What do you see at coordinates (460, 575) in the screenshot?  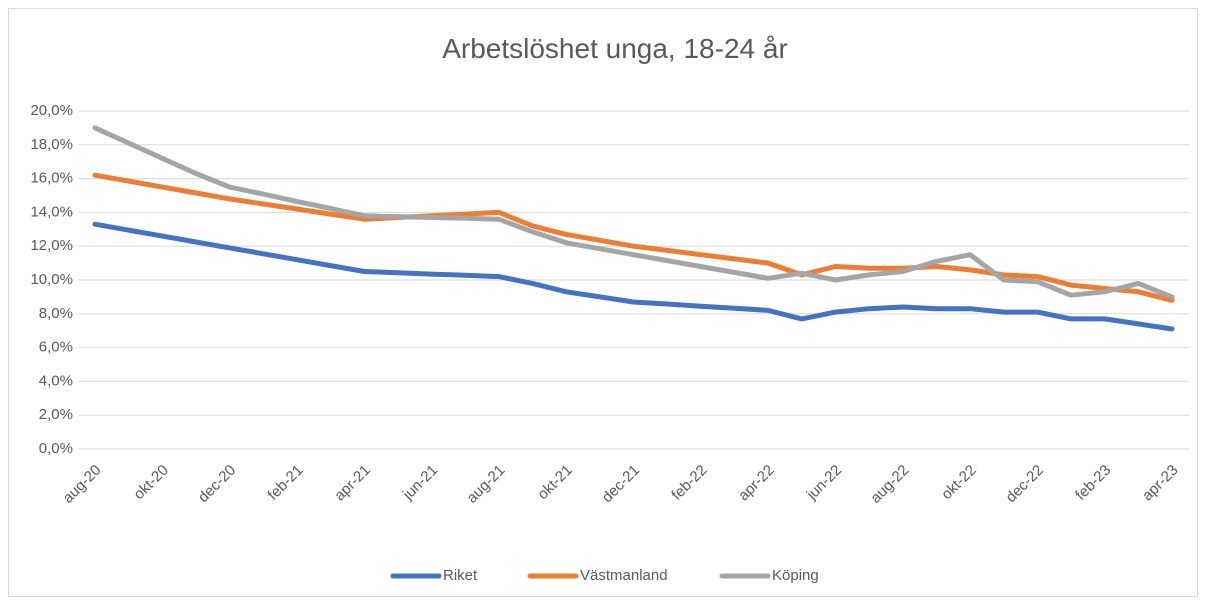 I see `legend-label: Riket` at bounding box center [460, 575].